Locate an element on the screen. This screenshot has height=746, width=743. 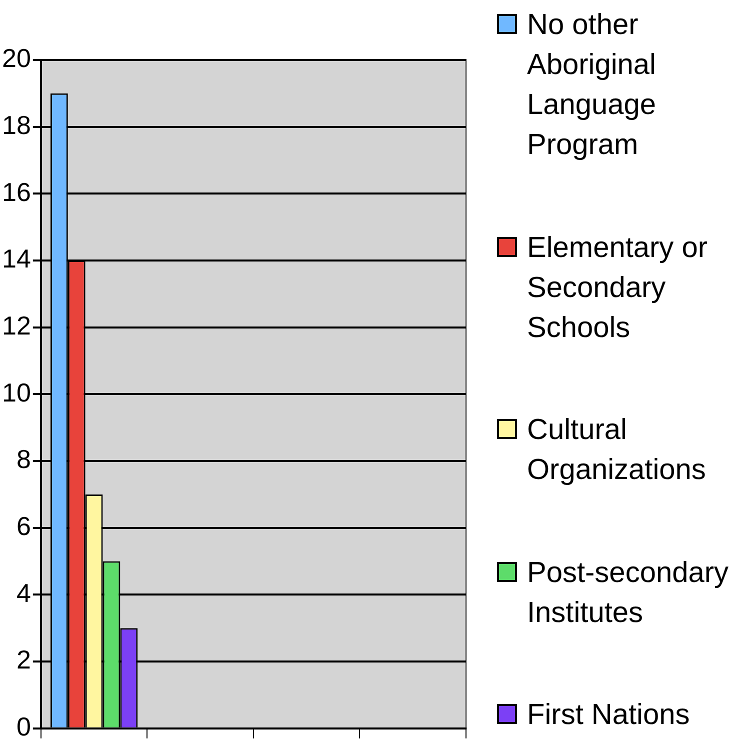
y-tick-label: 0 is located at coordinates (23, 727).